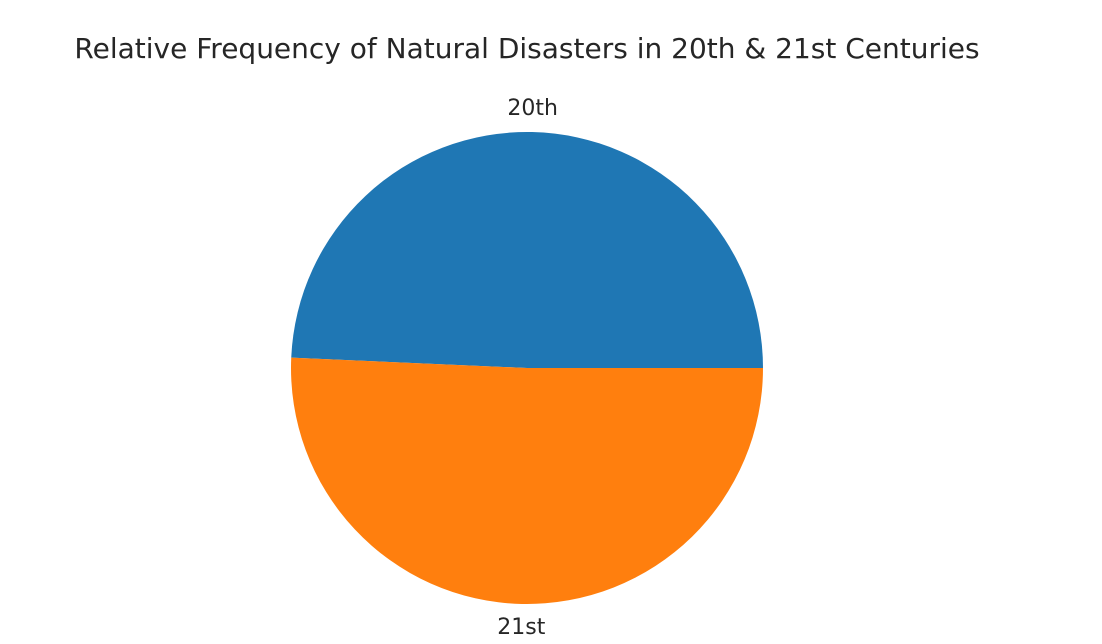 This screenshot has height=644, width=1102. Describe the element at coordinates (532, 108) in the screenshot. I see `slice-label-20th: 20th` at that location.